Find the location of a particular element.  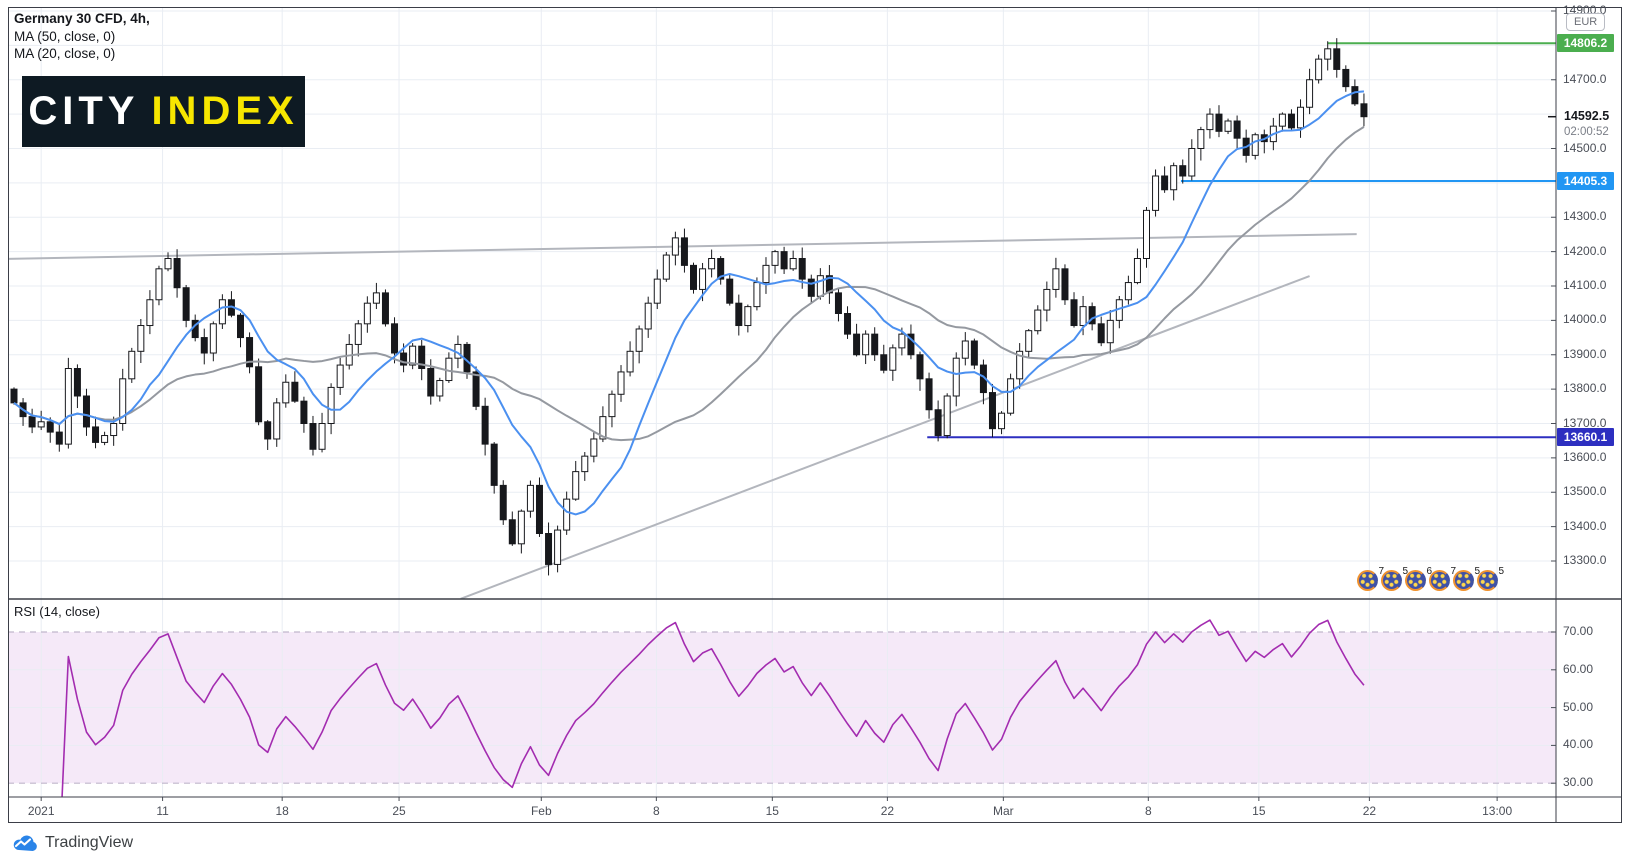

bar-countdown: 02:00:52 is located at coordinates (1586, 131).